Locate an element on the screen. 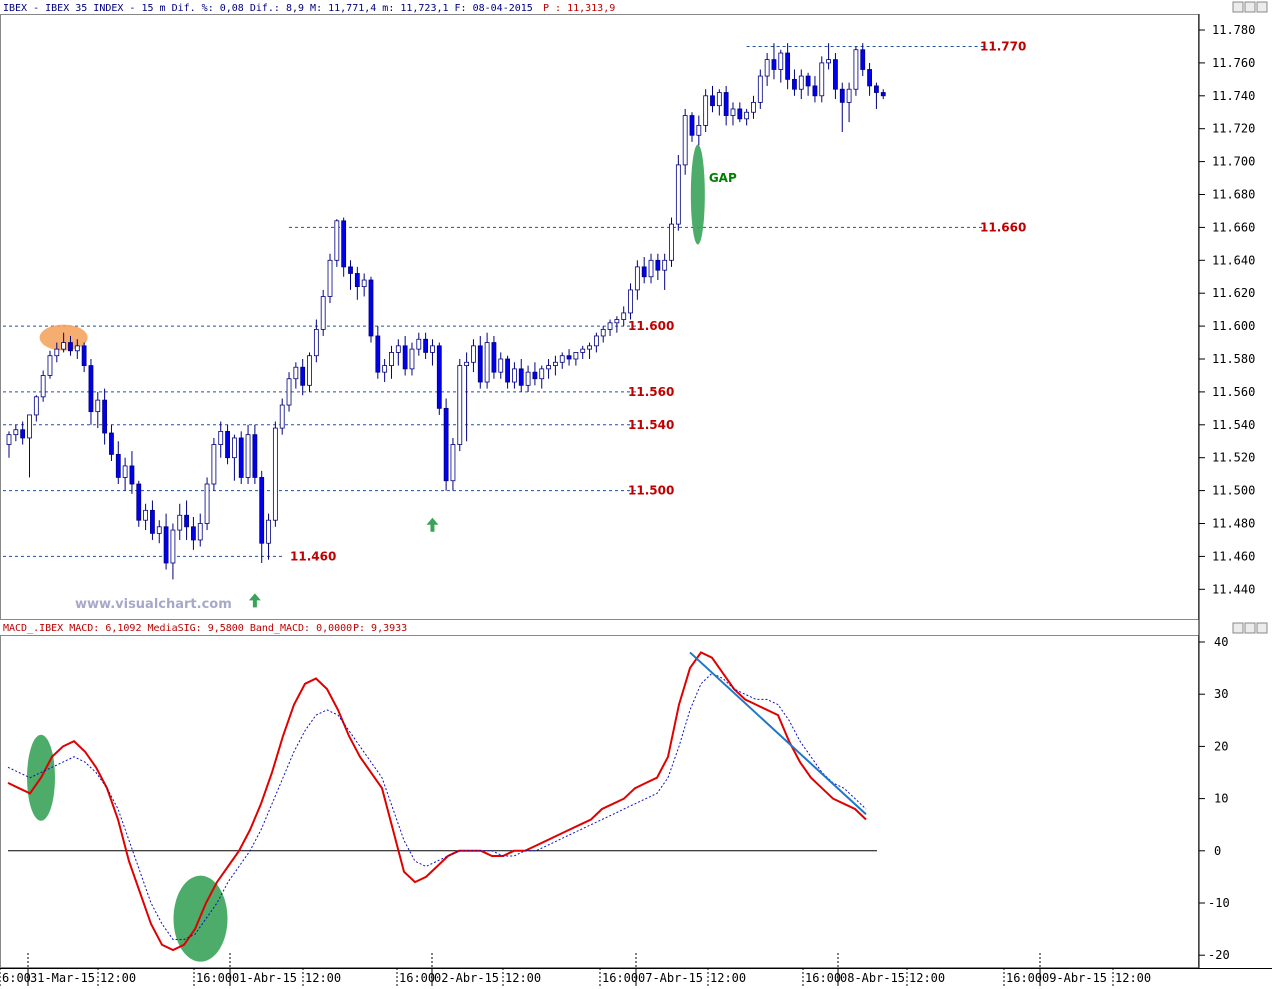 This screenshot has width=1272, height=989. macd-header-p: P: 9,3933 is located at coordinates (380, 628).